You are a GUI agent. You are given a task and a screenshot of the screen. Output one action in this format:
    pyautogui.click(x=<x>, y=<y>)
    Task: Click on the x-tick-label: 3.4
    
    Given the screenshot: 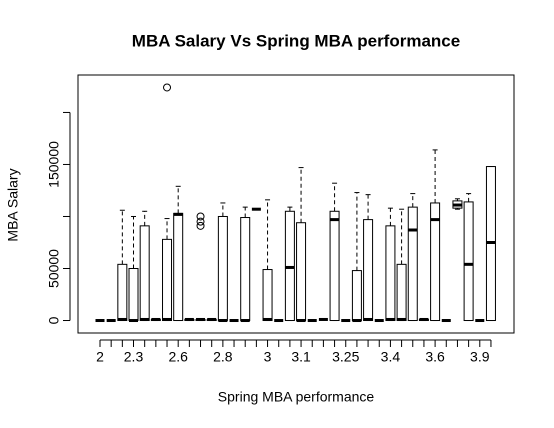 What is the action you would take?
    pyautogui.click(x=391, y=357)
    